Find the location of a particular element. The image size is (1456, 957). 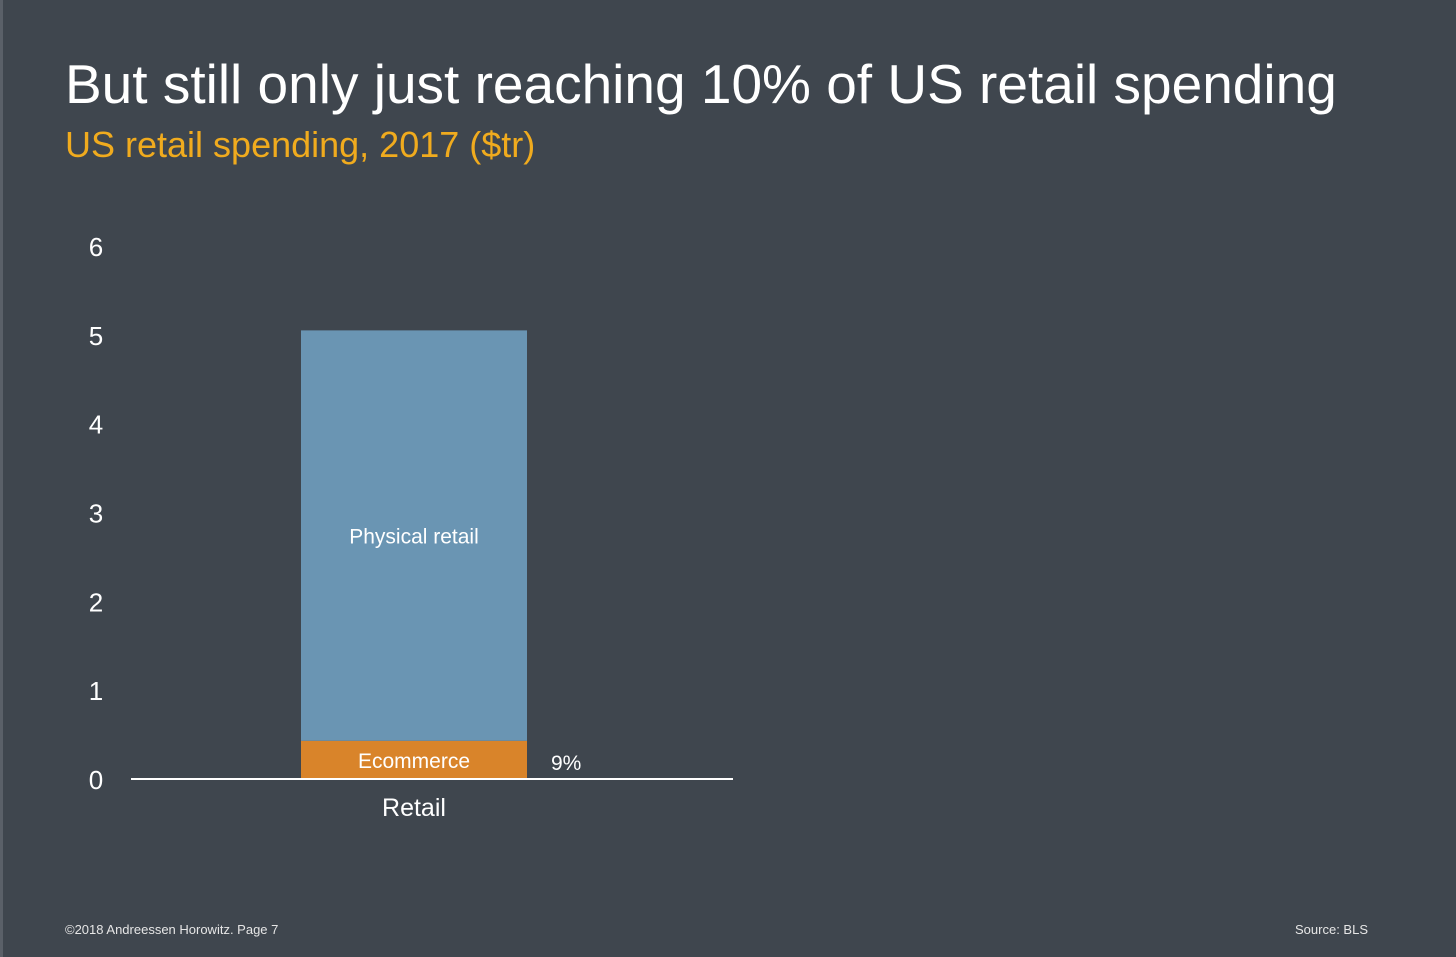

y-tick-label: 4 is located at coordinates (96, 425).